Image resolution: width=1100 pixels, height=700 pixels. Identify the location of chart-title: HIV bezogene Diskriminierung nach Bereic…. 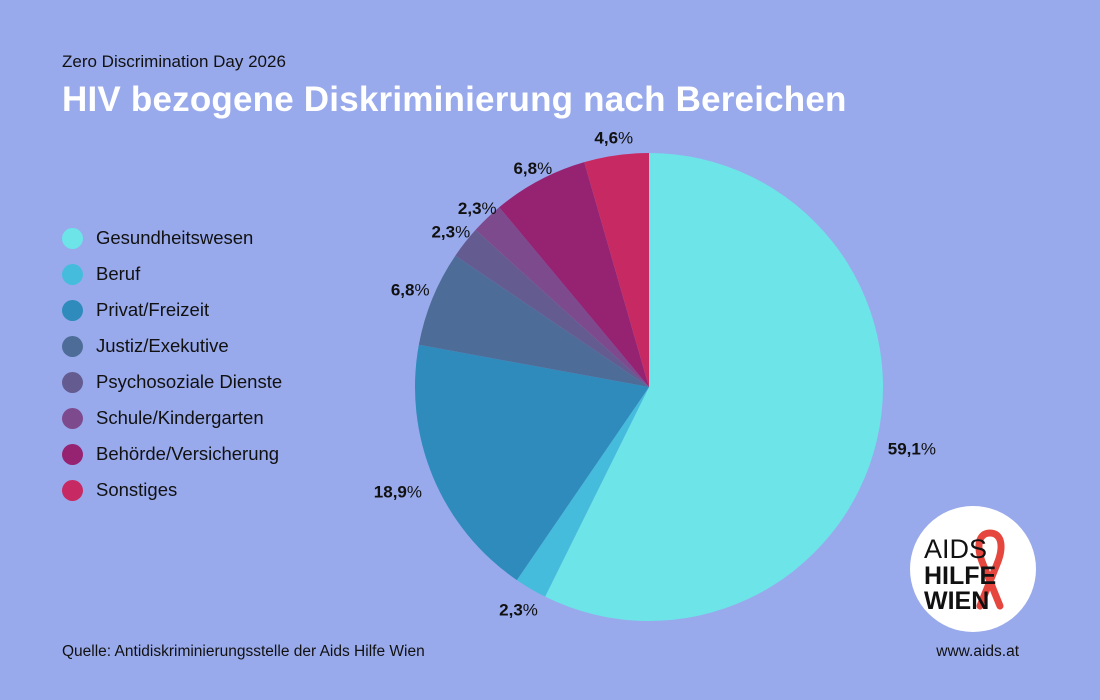
(454, 99).